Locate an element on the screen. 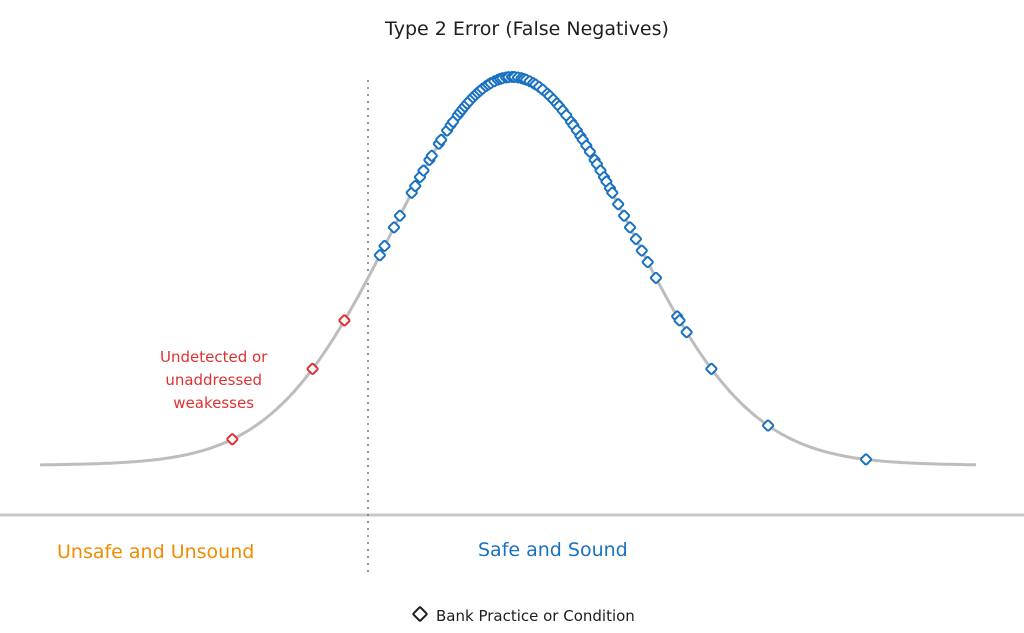 This screenshot has width=1024, height=633. chart-title: Type 2 Error (False Negatives) is located at coordinates (527, 29).